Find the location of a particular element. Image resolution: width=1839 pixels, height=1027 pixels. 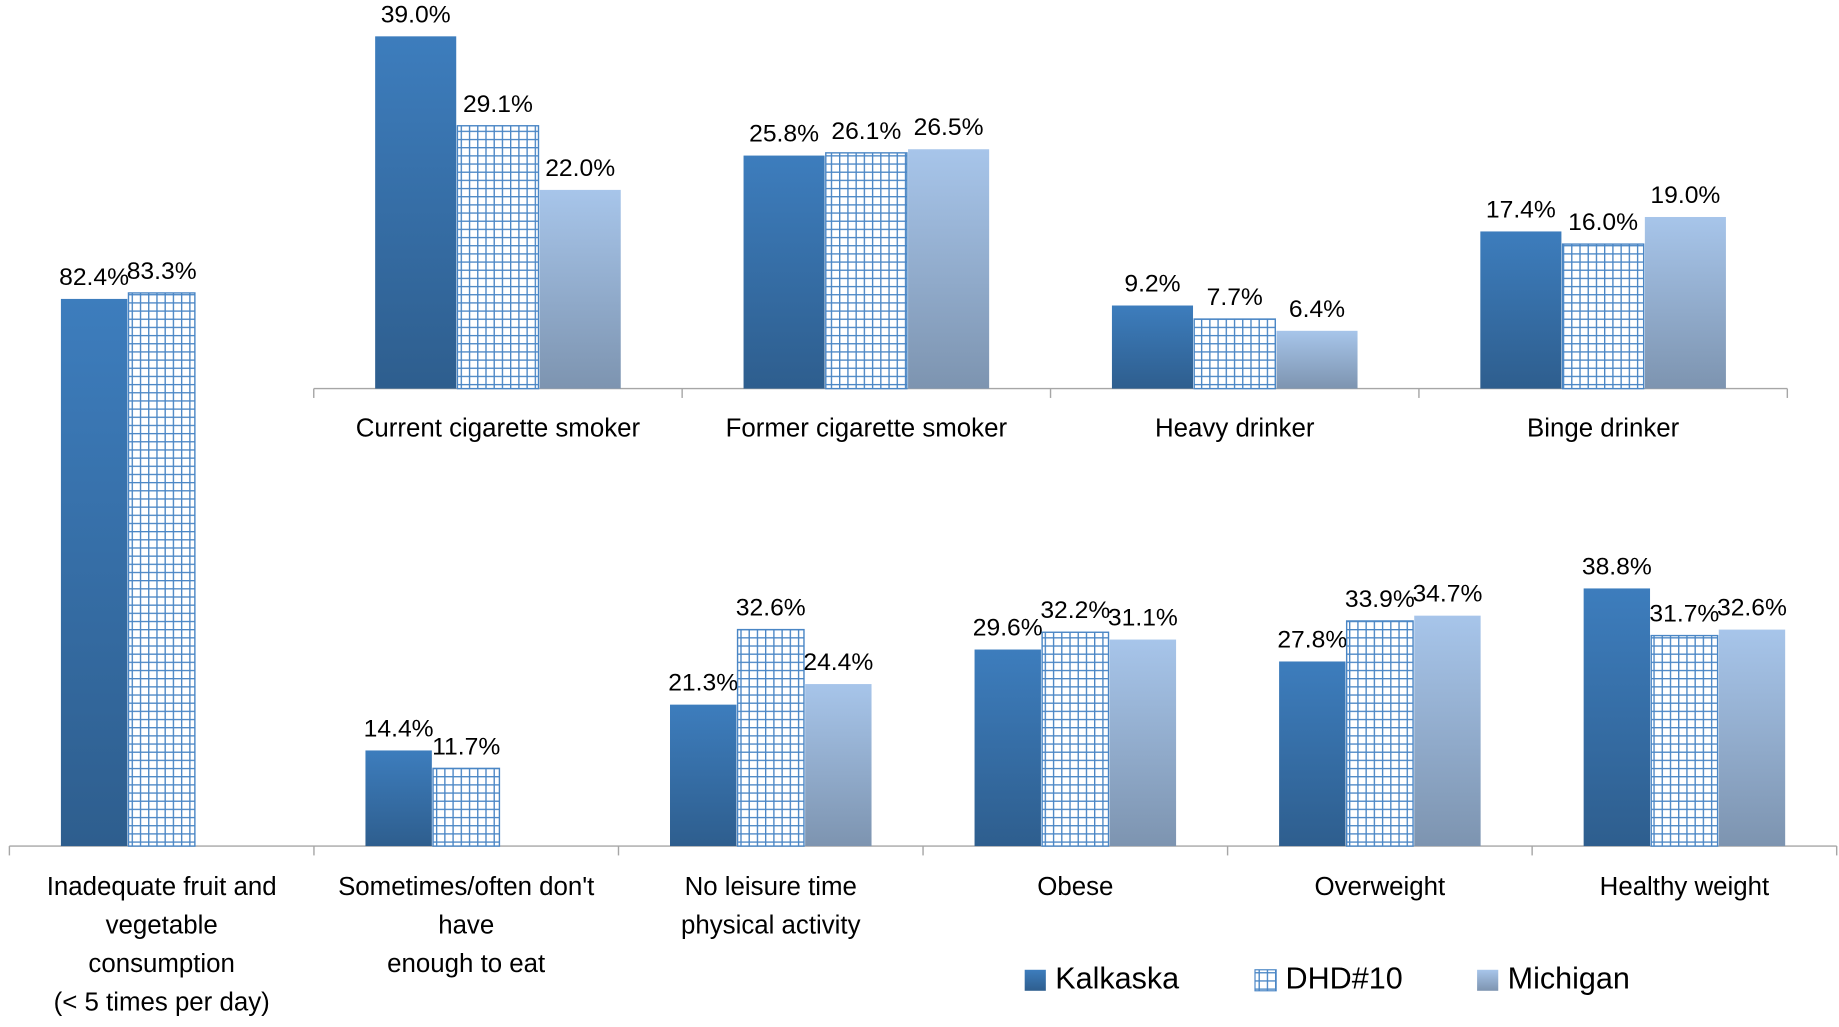

x-tick-label: No leisure time physical activity is located at coordinates (771, 906).